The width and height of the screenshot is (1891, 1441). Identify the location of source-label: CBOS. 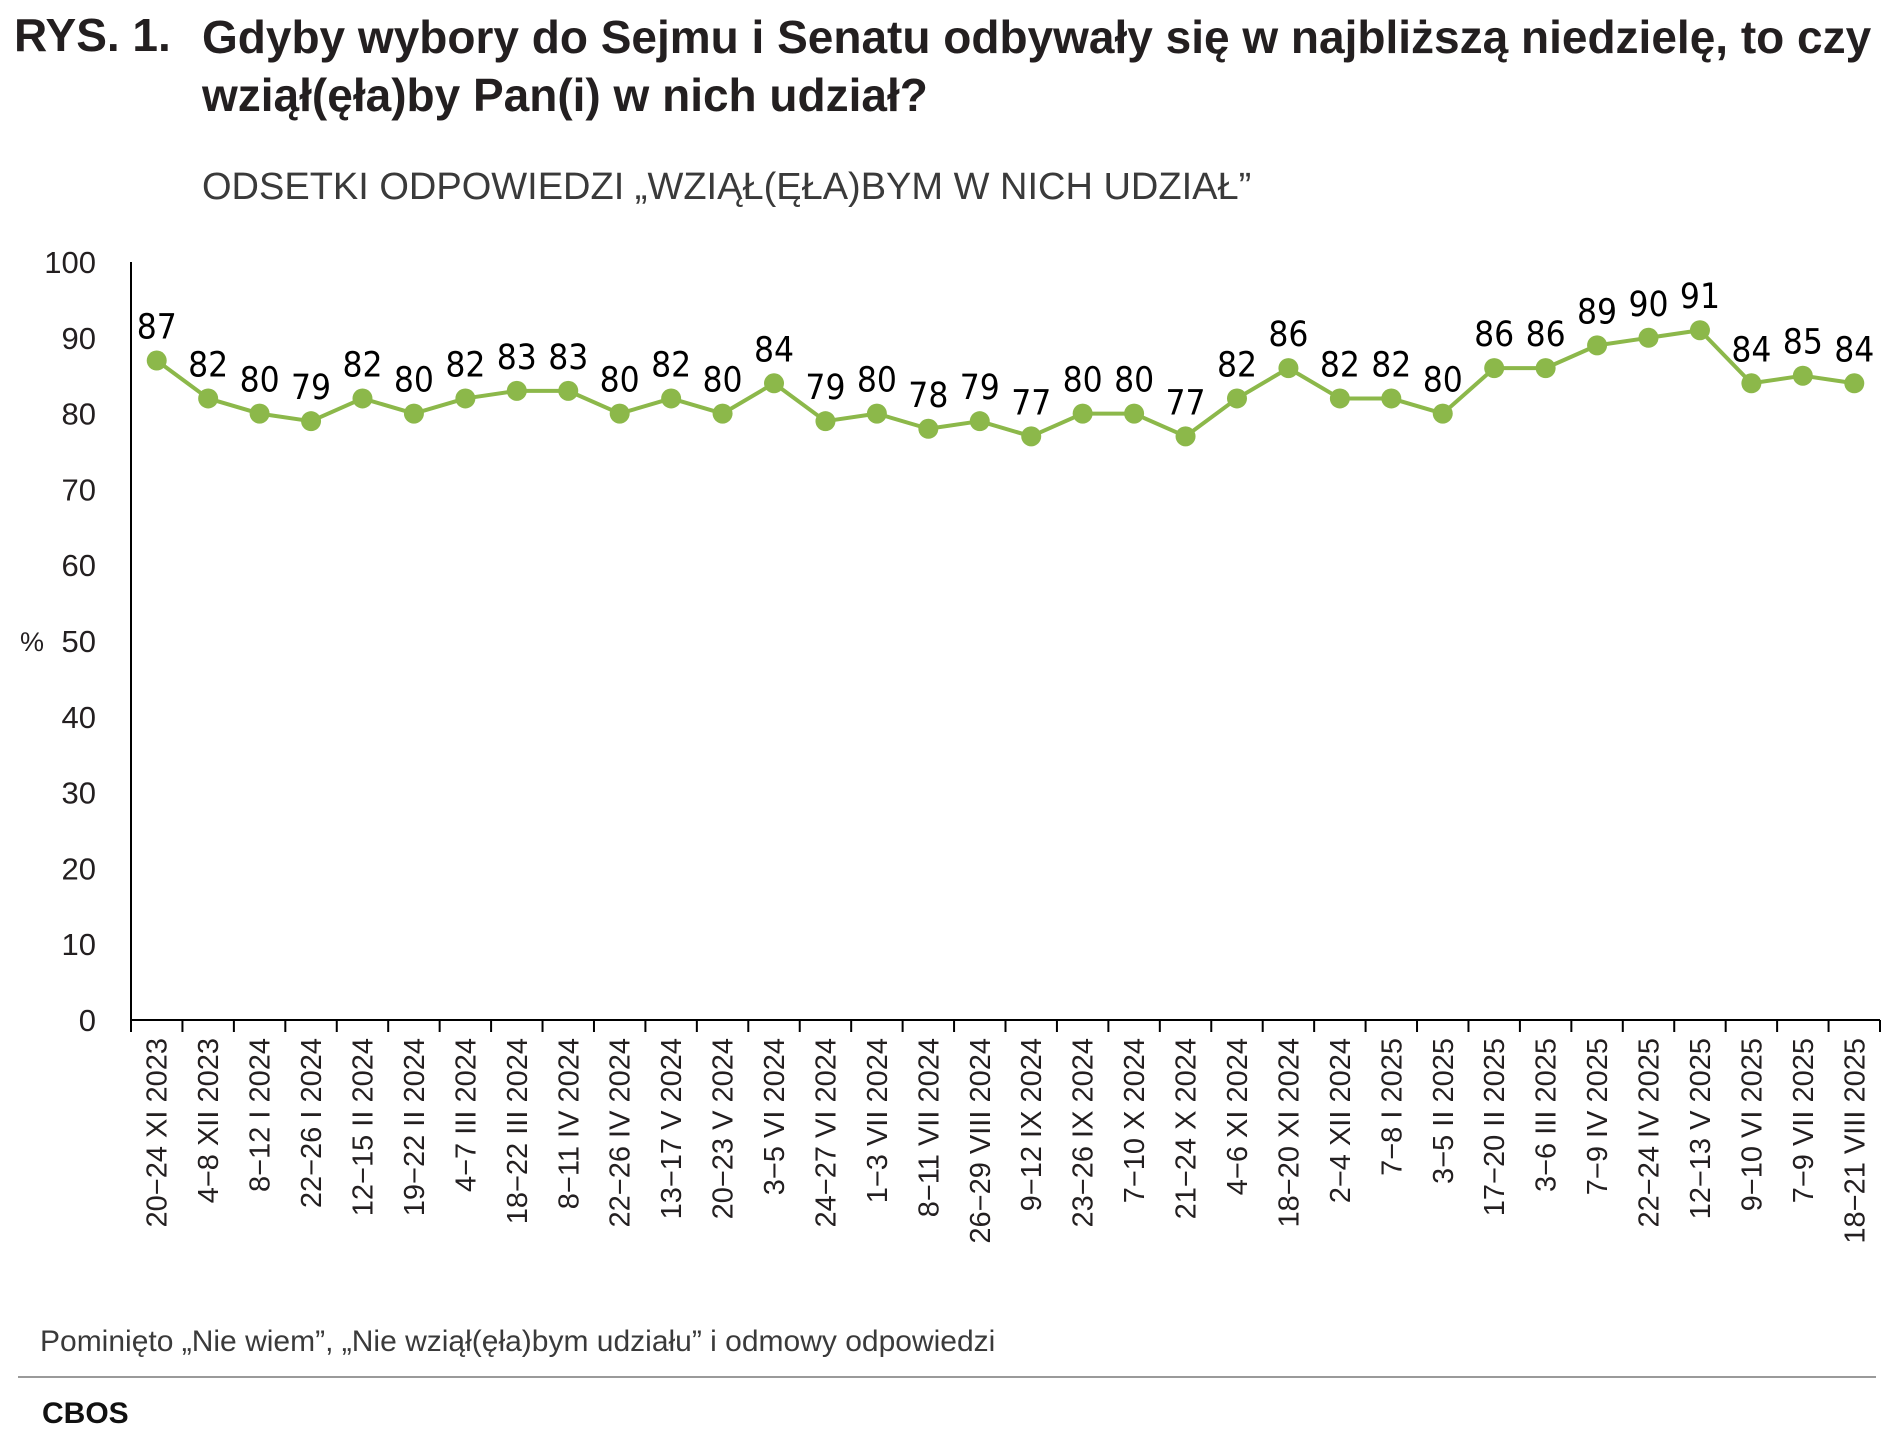
(85, 1413).